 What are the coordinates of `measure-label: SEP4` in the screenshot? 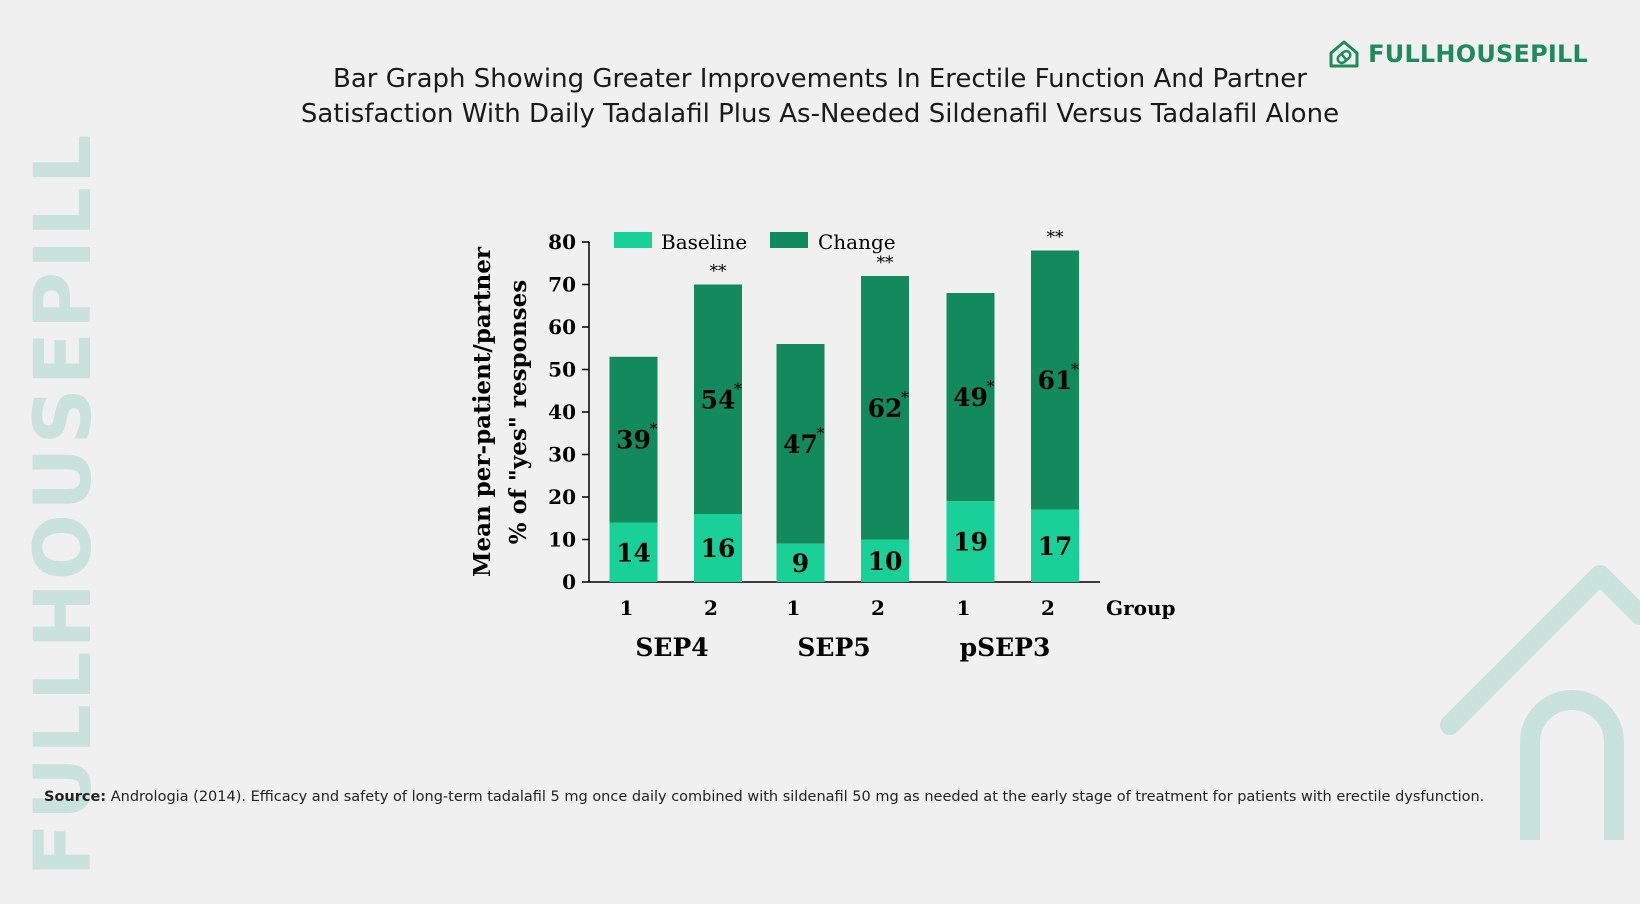 It's located at (671, 647).